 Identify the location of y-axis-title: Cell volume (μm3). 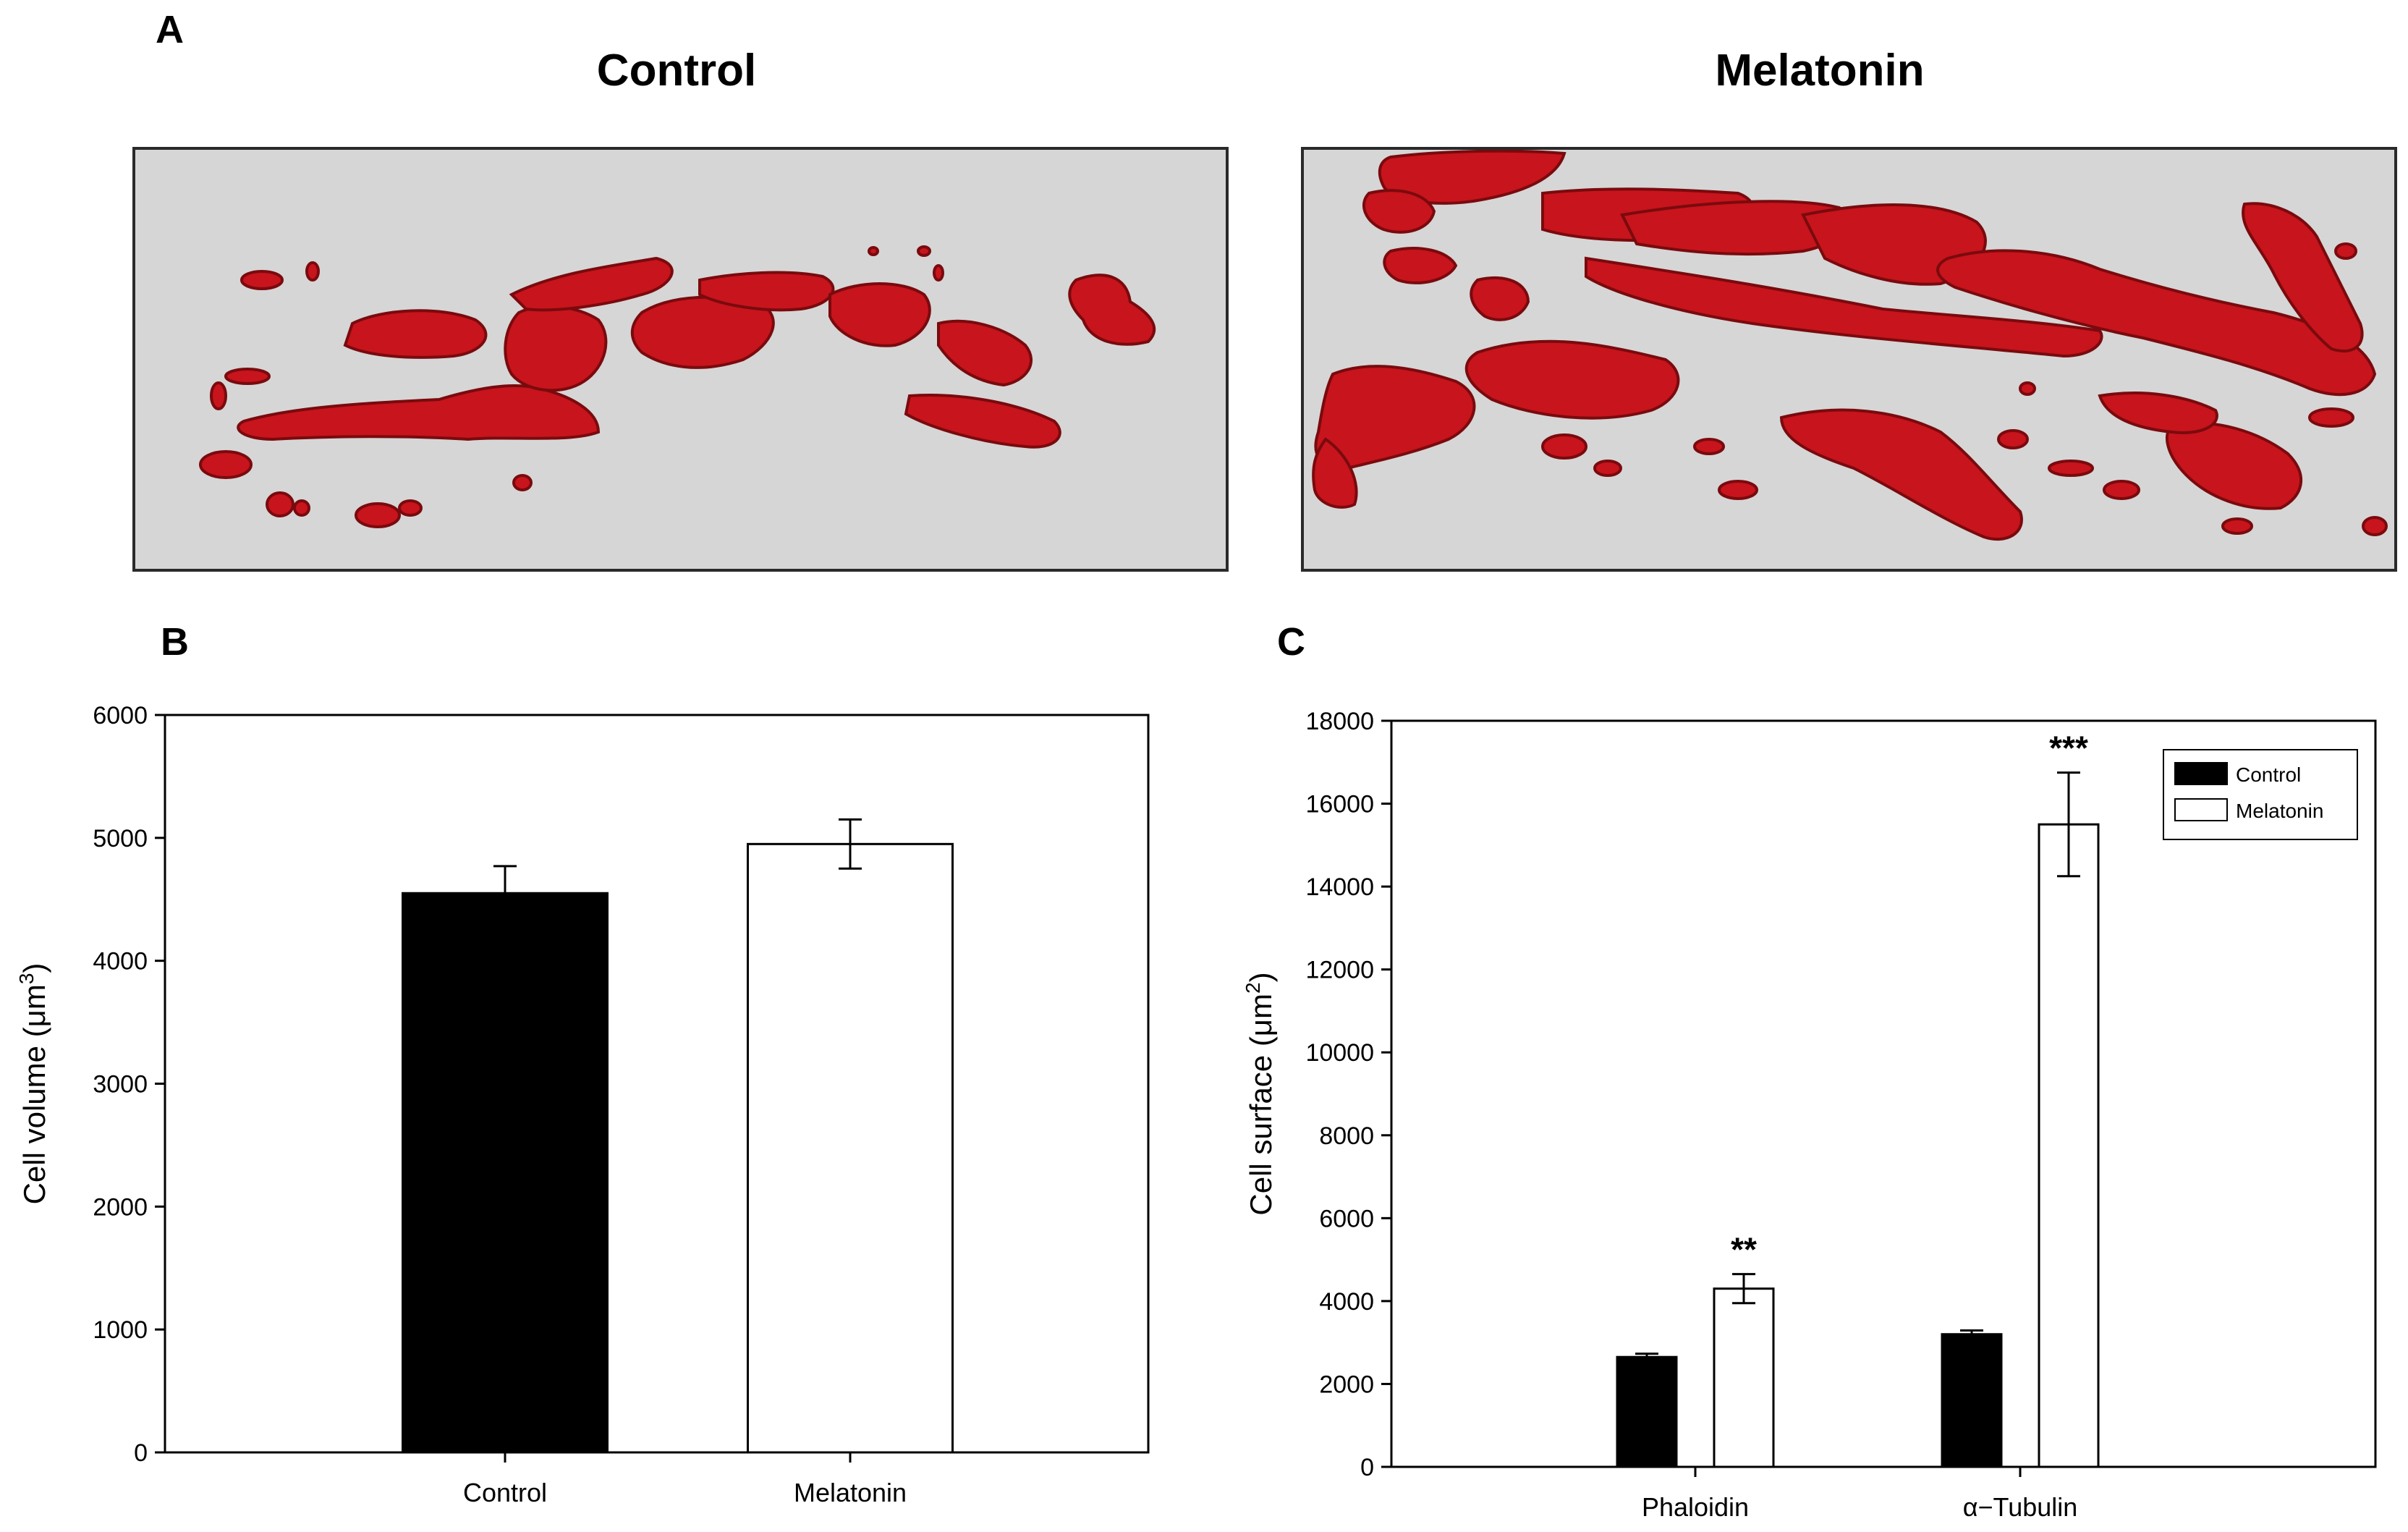
(33, 1084).